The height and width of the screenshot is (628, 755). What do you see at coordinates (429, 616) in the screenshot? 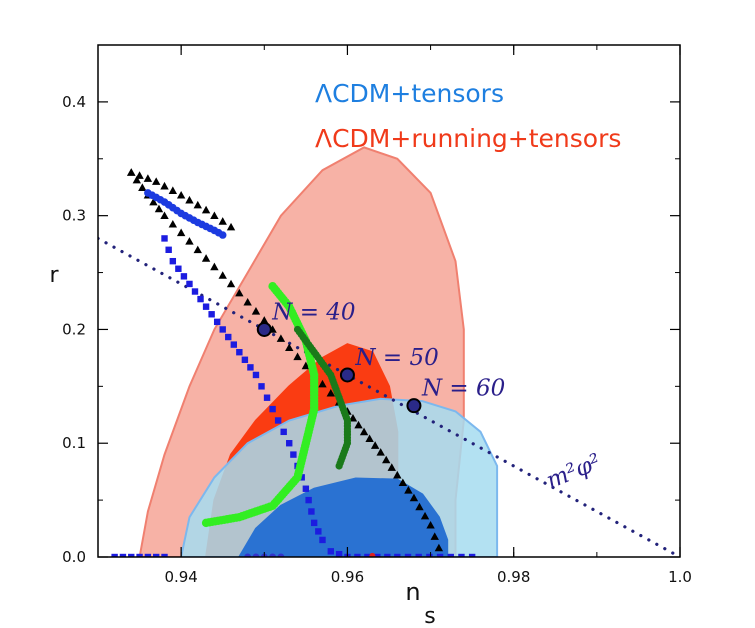
I see `x-axis-title-subscript: s` at bounding box center [429, 616].